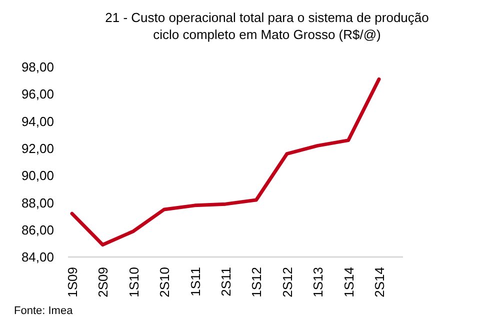 This screenshot has height=330, width=486. I want to click on x-tick-label: 2S14, so click(379, 282).